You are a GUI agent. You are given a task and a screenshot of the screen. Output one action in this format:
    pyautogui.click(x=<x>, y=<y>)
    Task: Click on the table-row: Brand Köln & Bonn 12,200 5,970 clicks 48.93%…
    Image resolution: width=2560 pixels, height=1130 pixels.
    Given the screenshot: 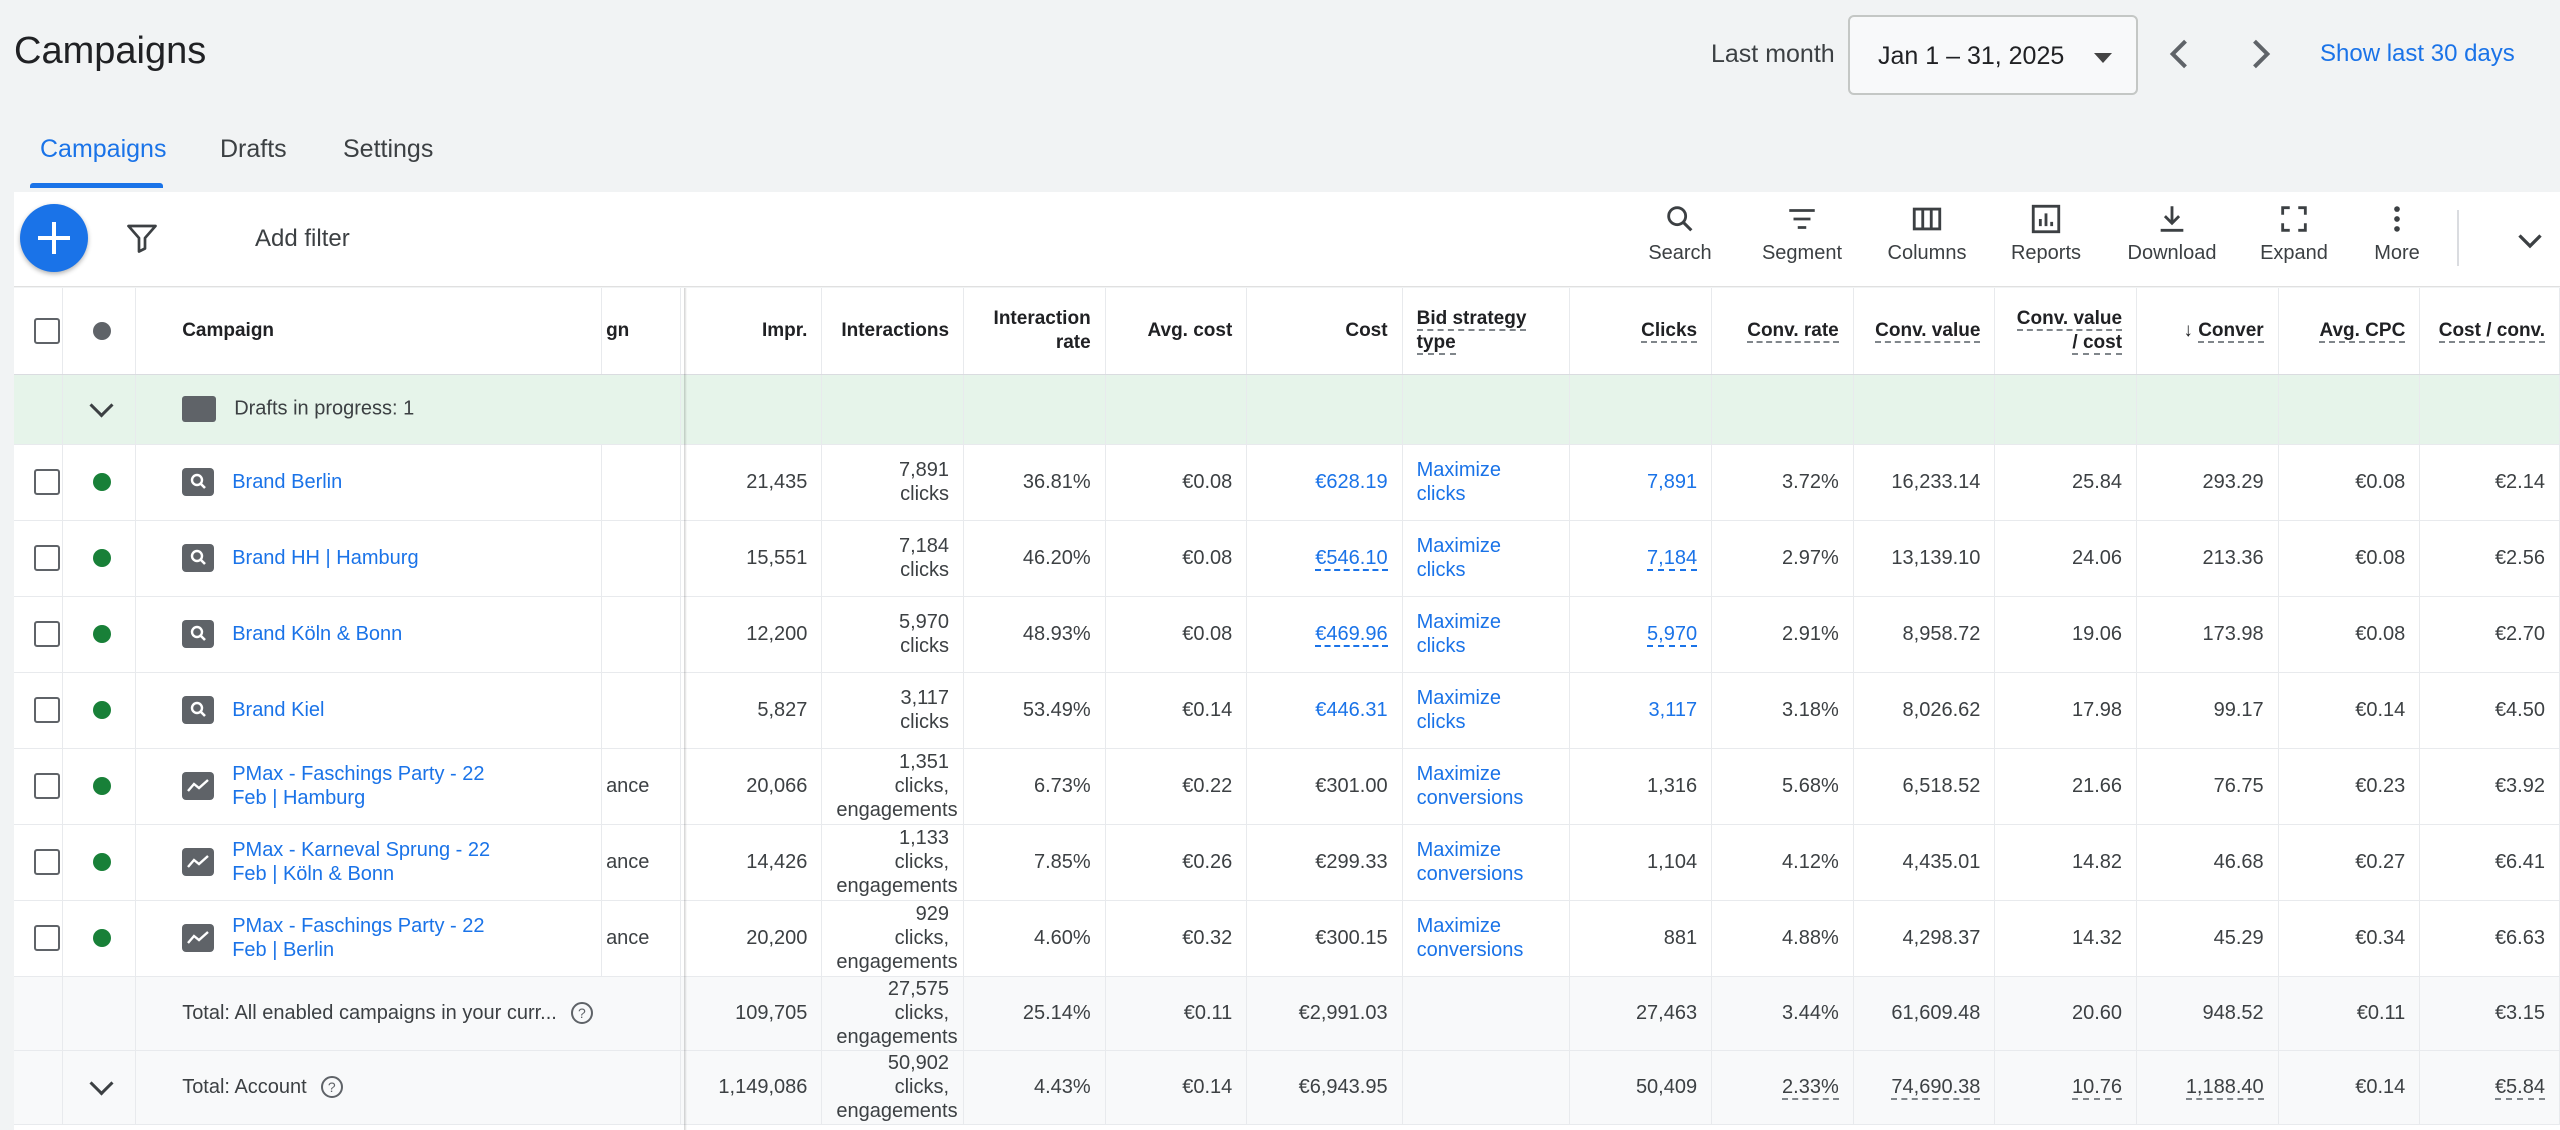 What is the action you would take?
    pyautogui.click(x=1287, y=634)
    